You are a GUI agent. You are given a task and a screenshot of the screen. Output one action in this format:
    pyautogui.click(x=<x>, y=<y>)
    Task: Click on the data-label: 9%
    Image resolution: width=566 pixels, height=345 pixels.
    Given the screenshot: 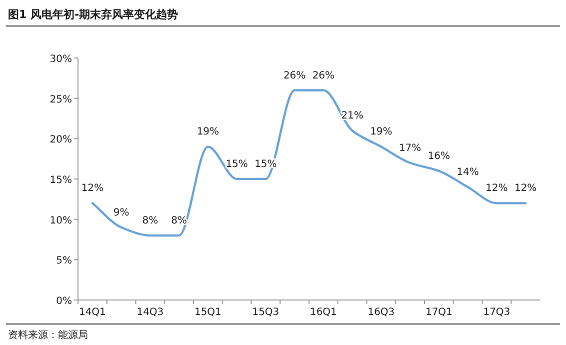 What is the action you would take?
    pyautogui.click(x=121, y=212)
    